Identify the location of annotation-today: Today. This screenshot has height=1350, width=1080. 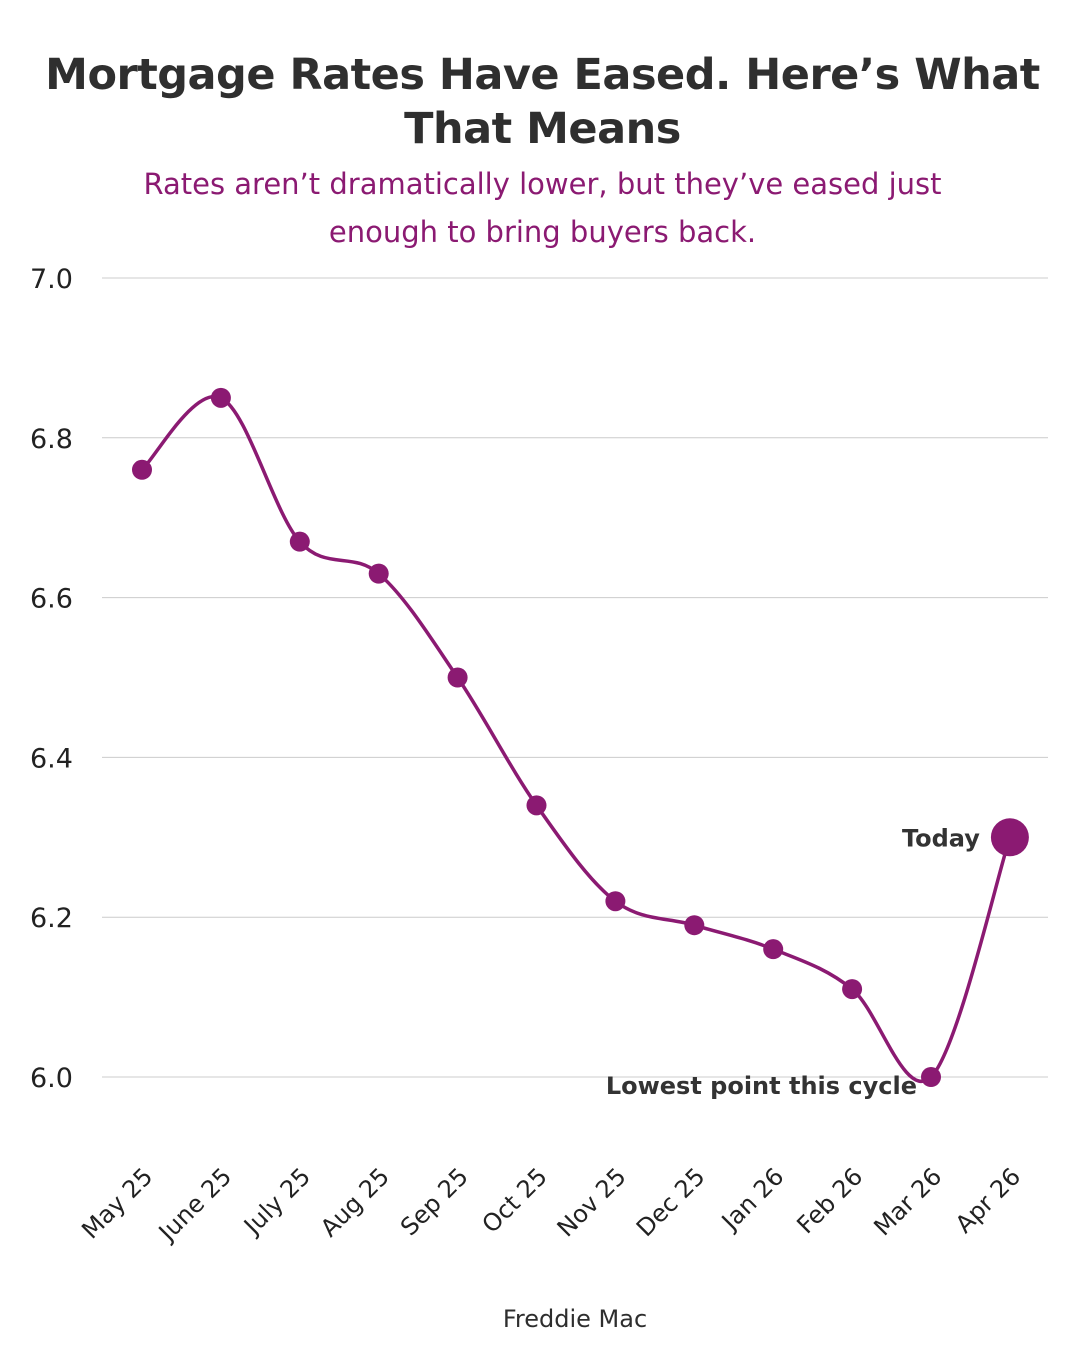
(941, 838).